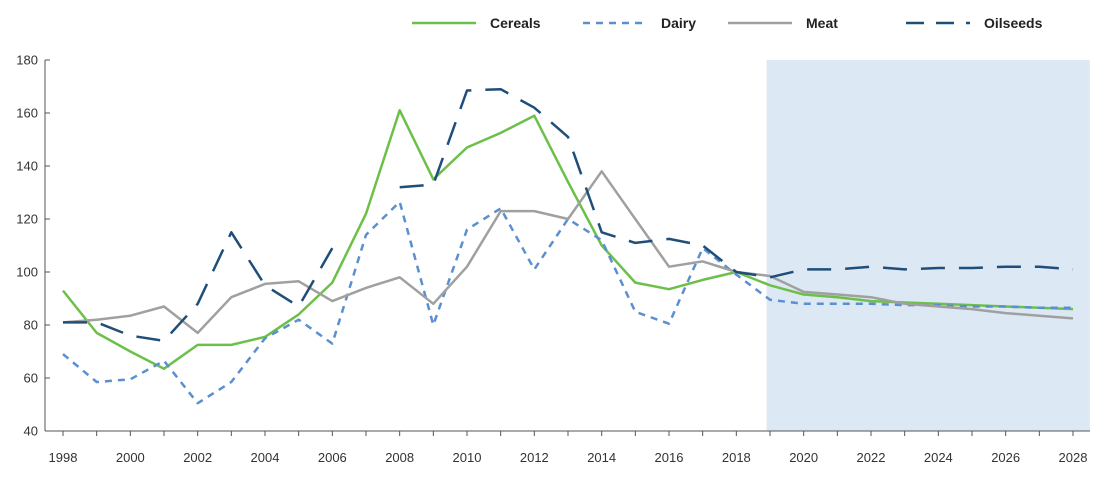 The width and height of the screenshot is (1094, 480). I want to click on x-tick-label: 2024, so click(938, 457).